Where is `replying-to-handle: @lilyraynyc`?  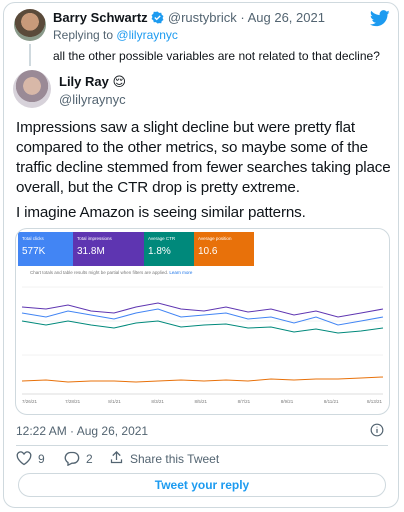 replying-to-handle: @lilyraynyc is located at coordinates (147, 35).